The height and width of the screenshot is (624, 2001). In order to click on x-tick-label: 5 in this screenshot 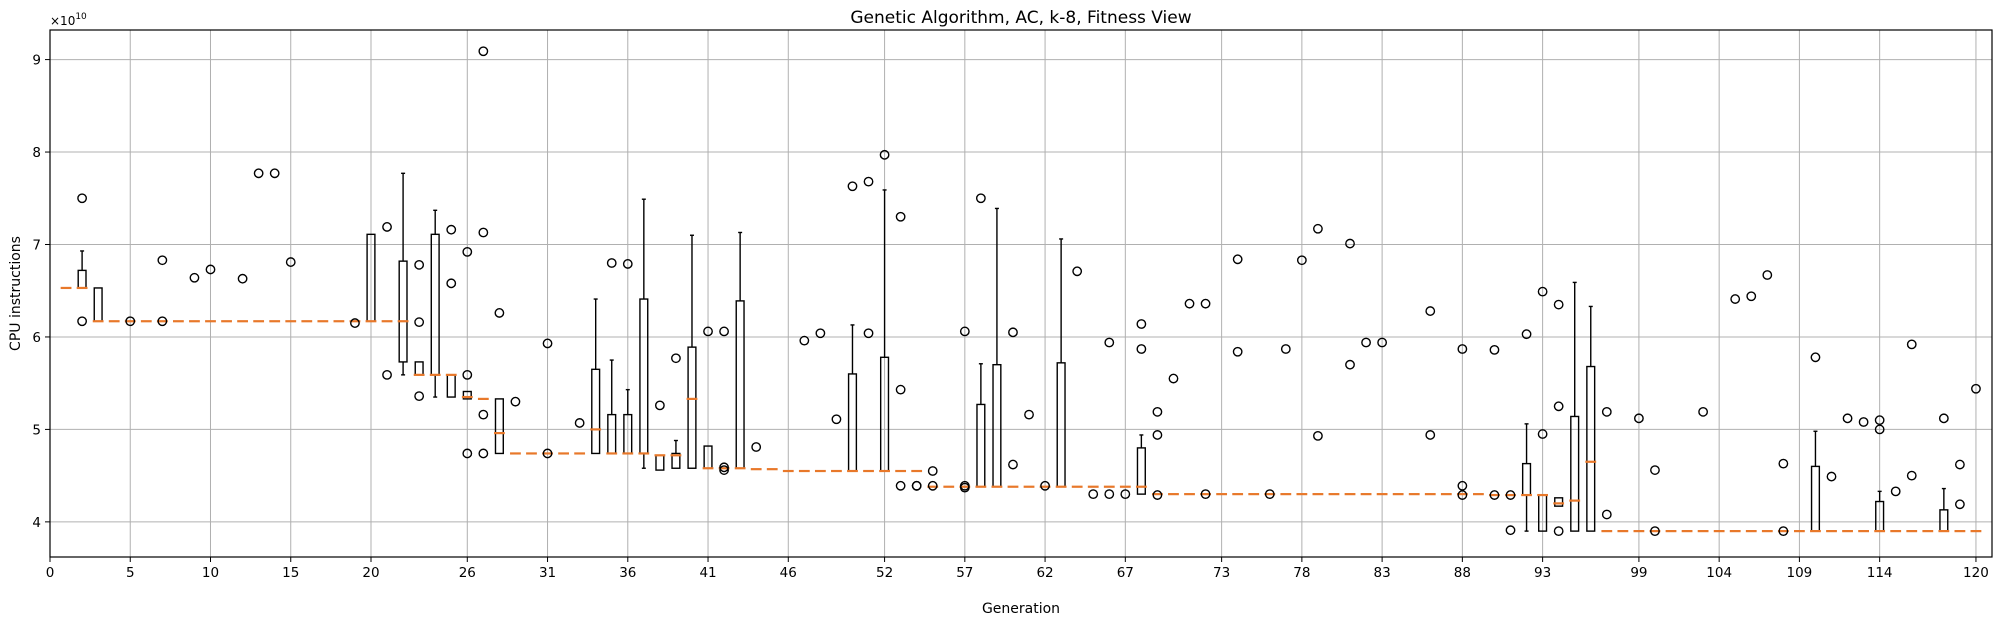, I will do `click(130, 573)`.